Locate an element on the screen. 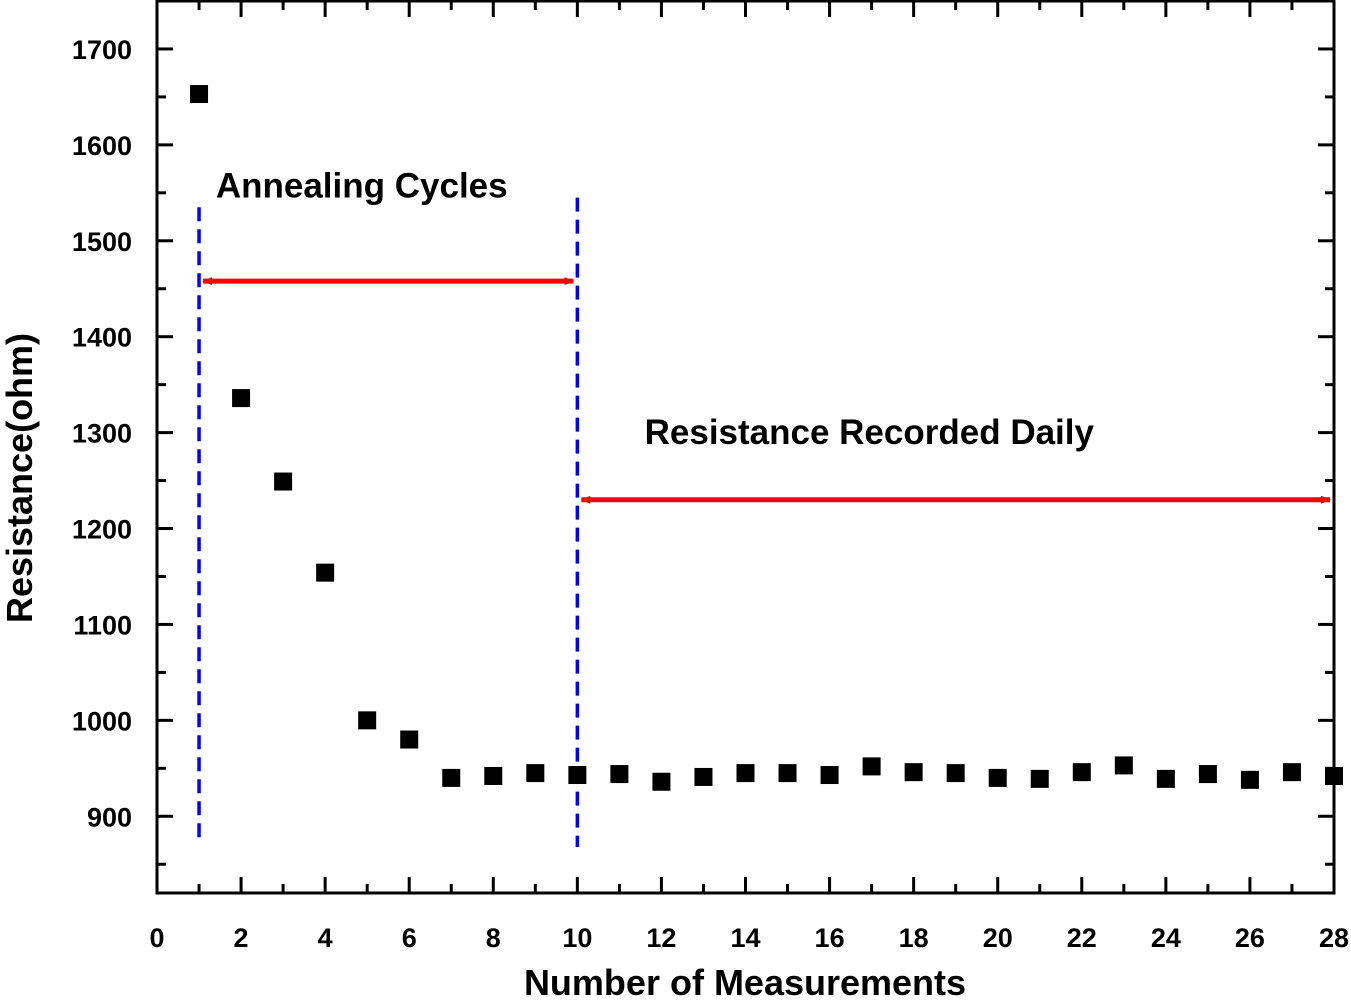 The height and width of the screenshot is (1000, 1351). x-tick-label: 6 is located at coordinates (409, 938).